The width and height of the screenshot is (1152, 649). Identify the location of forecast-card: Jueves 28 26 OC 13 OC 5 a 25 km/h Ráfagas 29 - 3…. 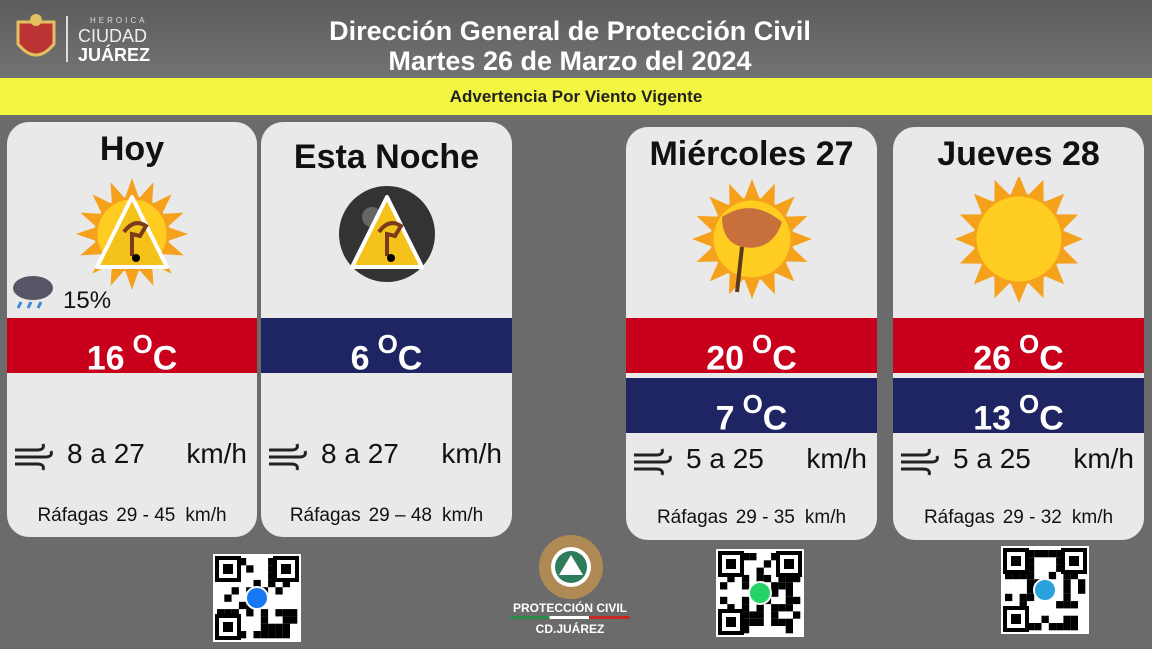
(1018, 333).